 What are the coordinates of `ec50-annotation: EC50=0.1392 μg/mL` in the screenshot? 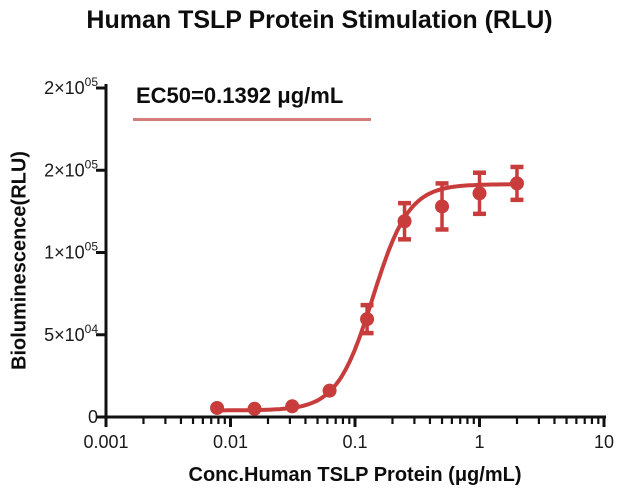 It's located at (240, 95).